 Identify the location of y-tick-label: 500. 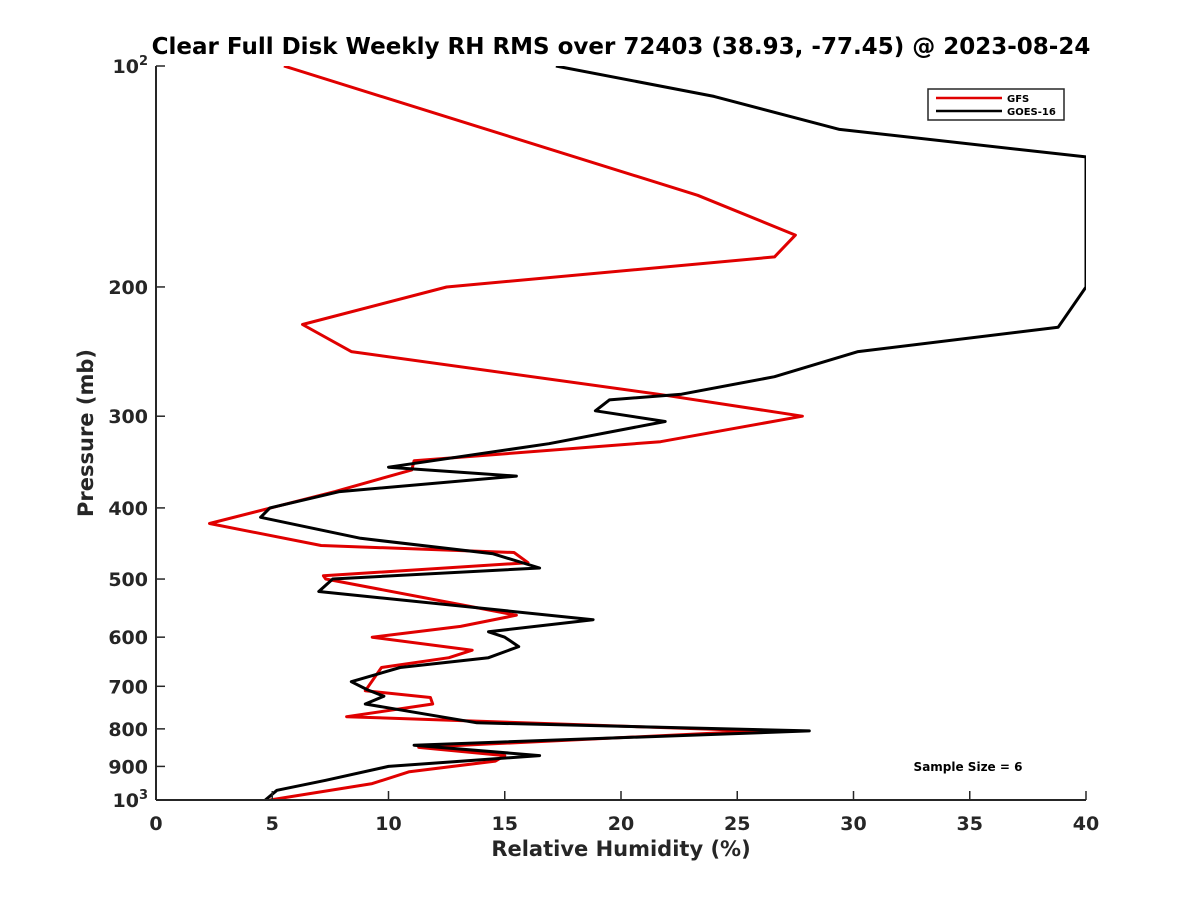
(128, 580).